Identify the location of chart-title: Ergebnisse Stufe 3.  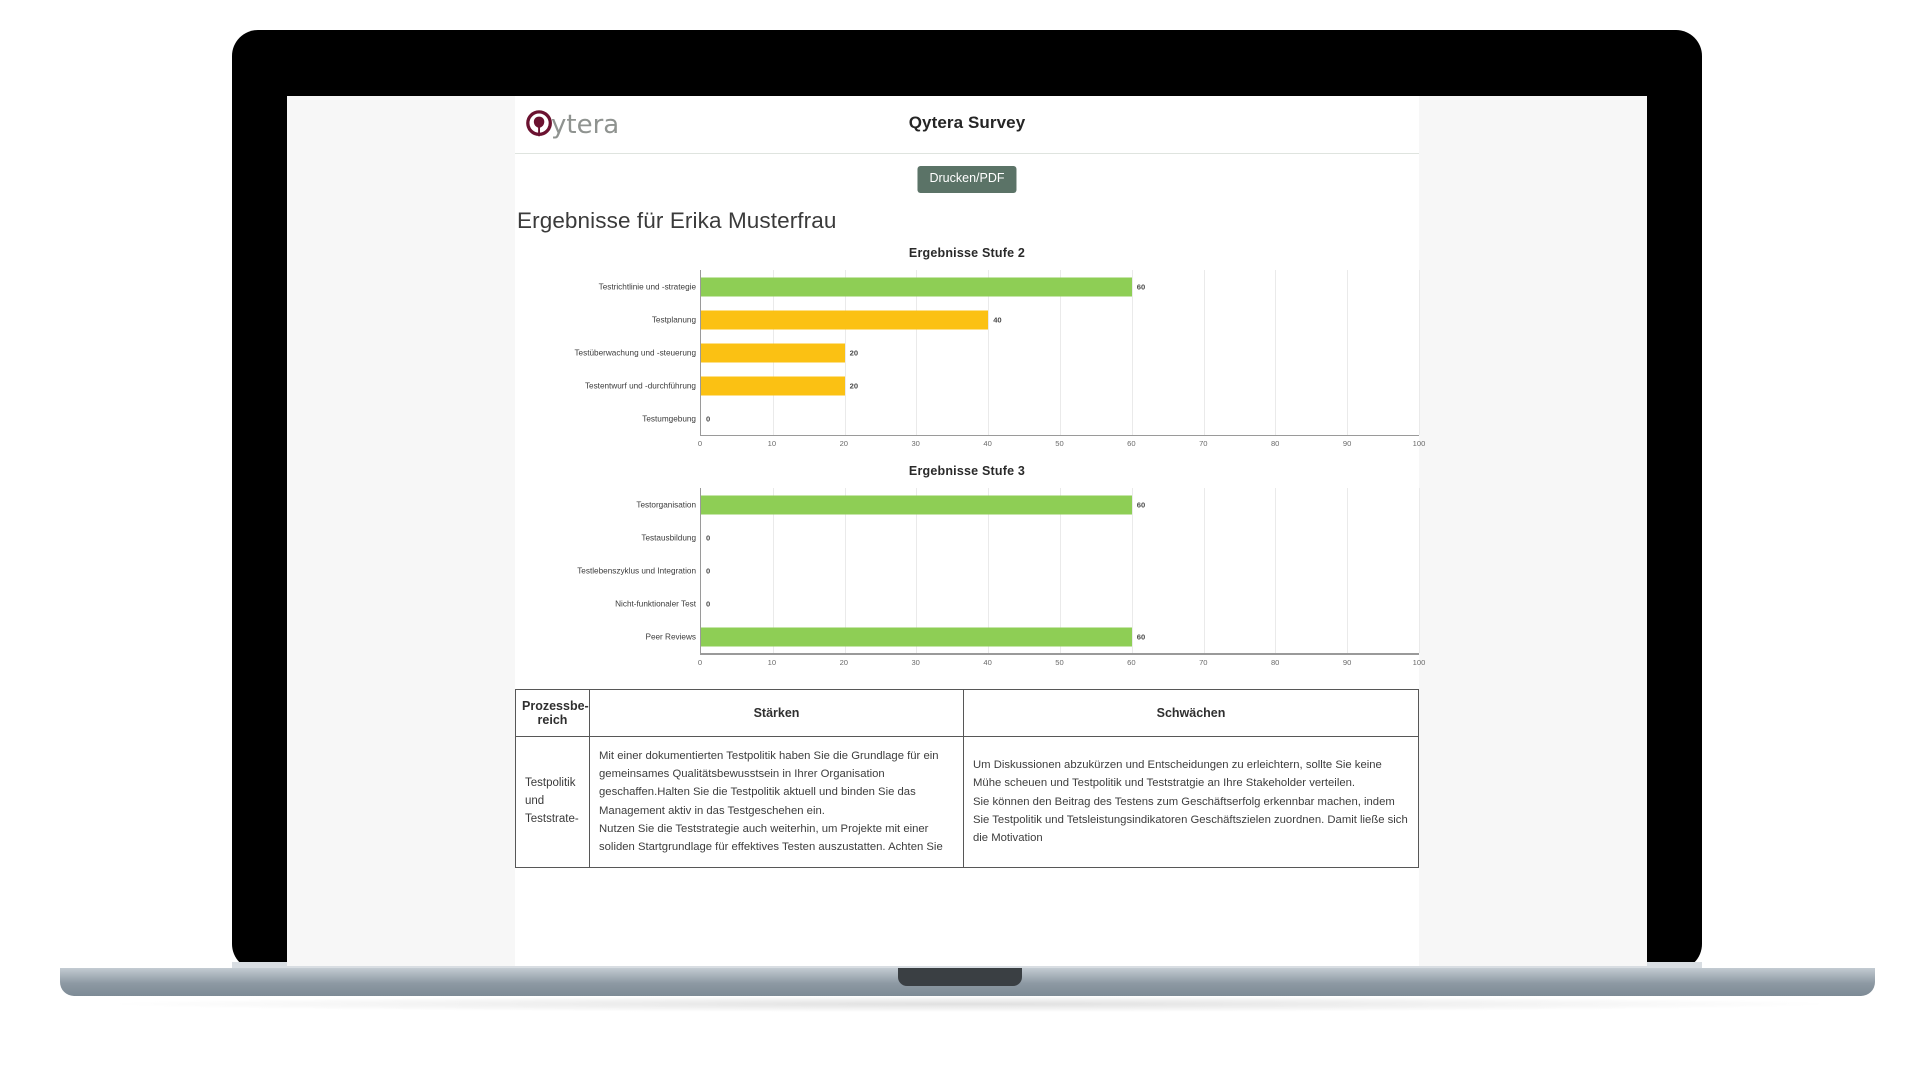
(967, 471).